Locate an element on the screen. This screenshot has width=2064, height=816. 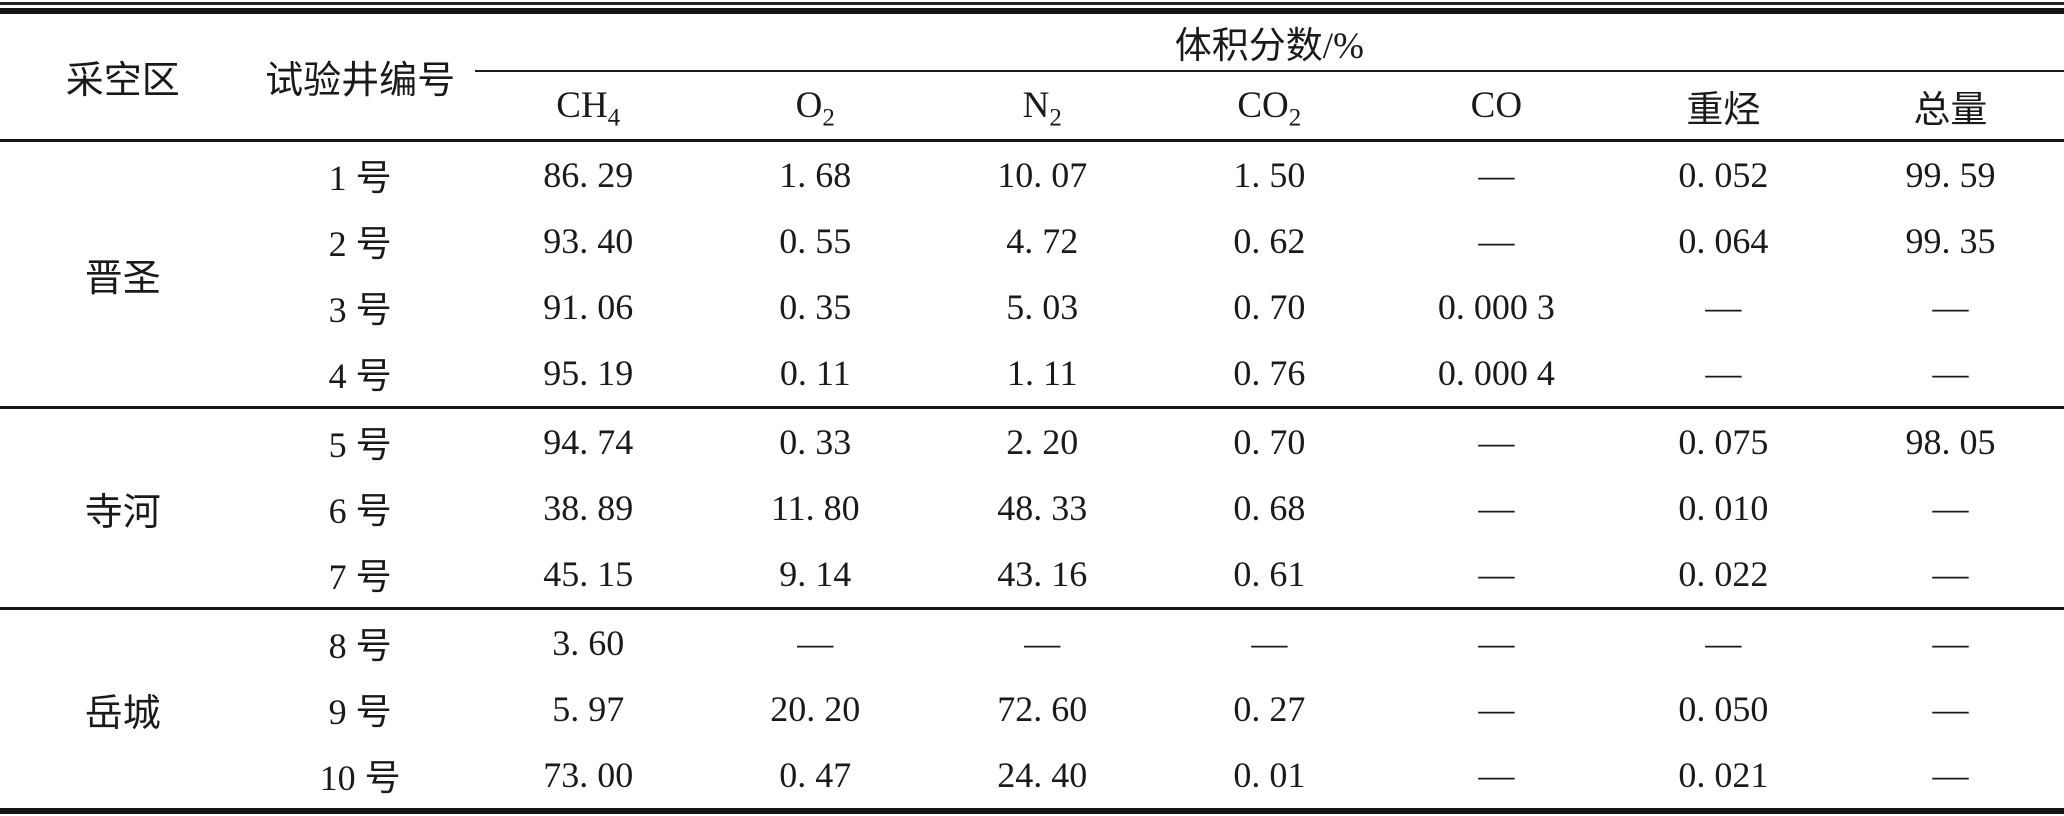
value-cell-ch4: 45. 15 is located at coordinates (588, 575).